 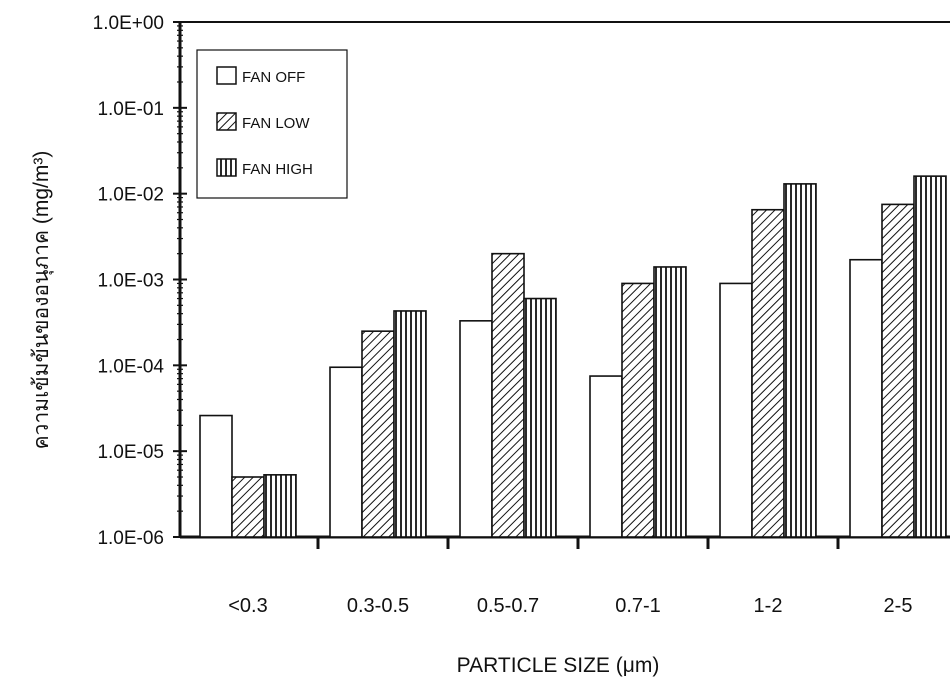 What do you see at coordinates (638, 606) in the screenshot?
I see `x-tick-label: 0.7-1` at bounding box center [638, 606].